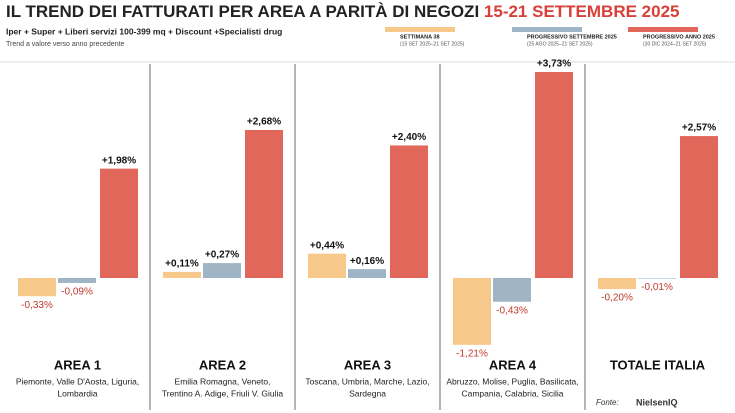 The height and width of the screenshot is (413, 735). Describe the element at coordinates (367, 393) in the screenshot. I see `category-description: Sardegna` at that location.